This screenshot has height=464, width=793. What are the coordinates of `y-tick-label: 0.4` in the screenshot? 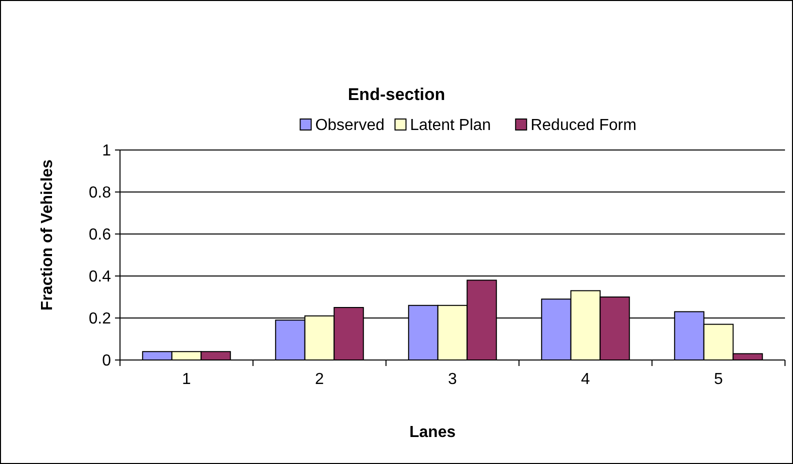 It's located at (100, 277).